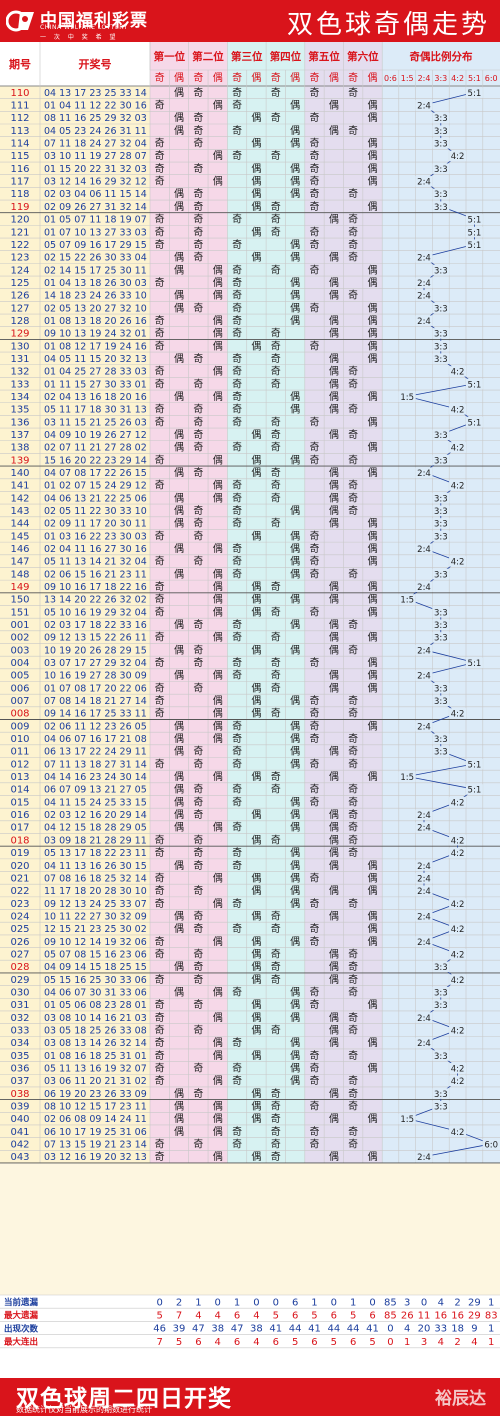 The width and height of the screenshot is (500, 1416). What do you see at coordinates (95, 194) in the screenshot?
I see `draw-cell: 02 03 04 06 11 15 14` at bounding box center [95, 194].